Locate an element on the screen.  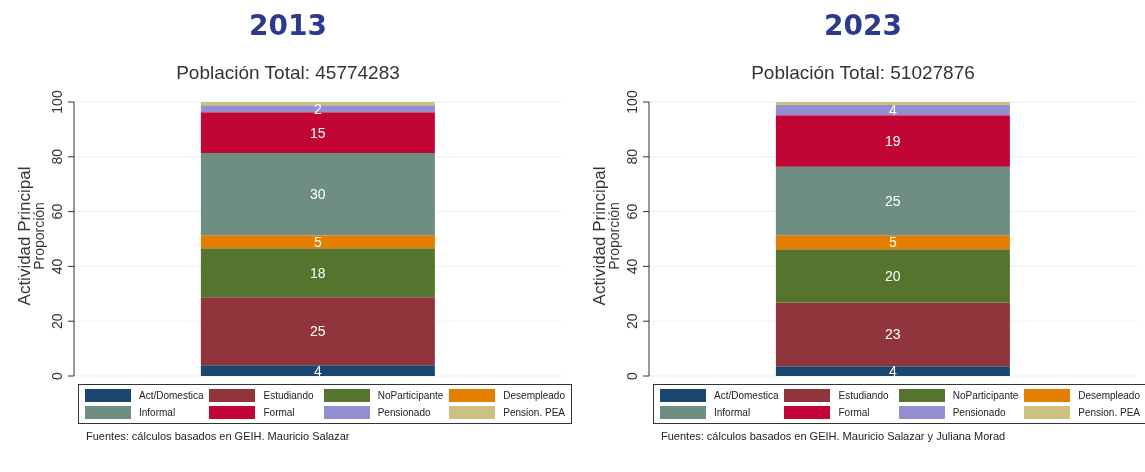
source-note: Fuentes: cálculos basados en GEIH. Mauricio Salazar is located at coordinates (218, 436).